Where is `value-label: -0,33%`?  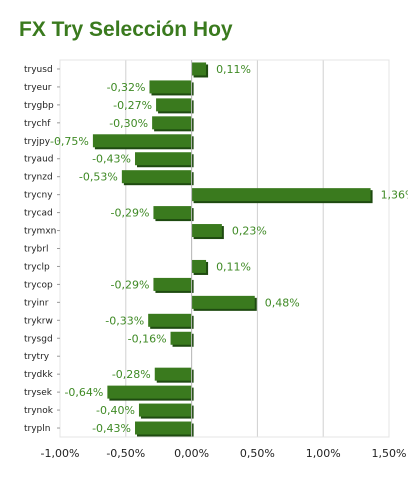 value-label: -0,33% is located at coordinates (124, 320).